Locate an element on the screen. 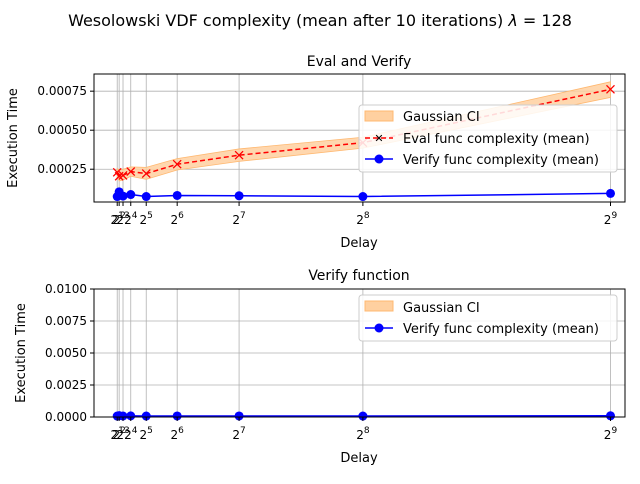  y-axis-ticks: 0.00025 0.00050 0.00075 is located at coordinates (65, 130).